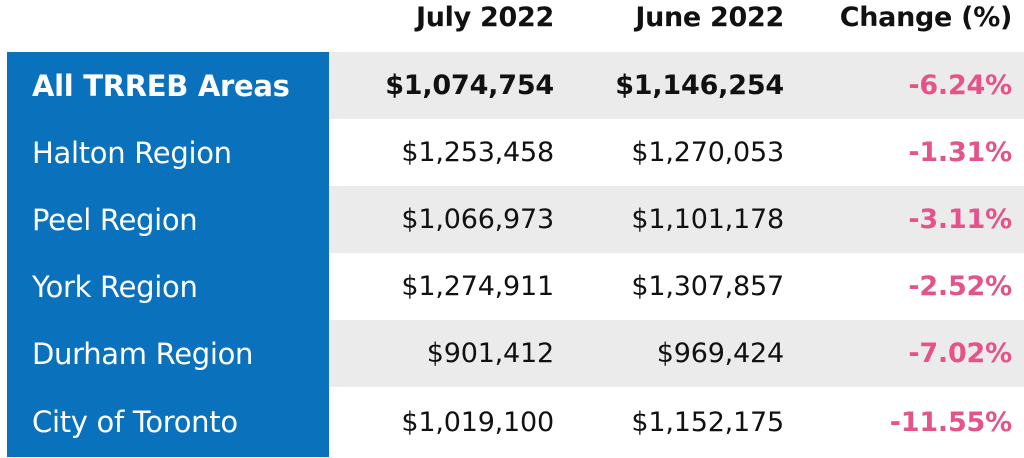 The width and height of the screenshot is (1024, 458). Describe the element at coordinates (115, 219) in the screenshot. I see `region-cell: Peel Region` at that location.